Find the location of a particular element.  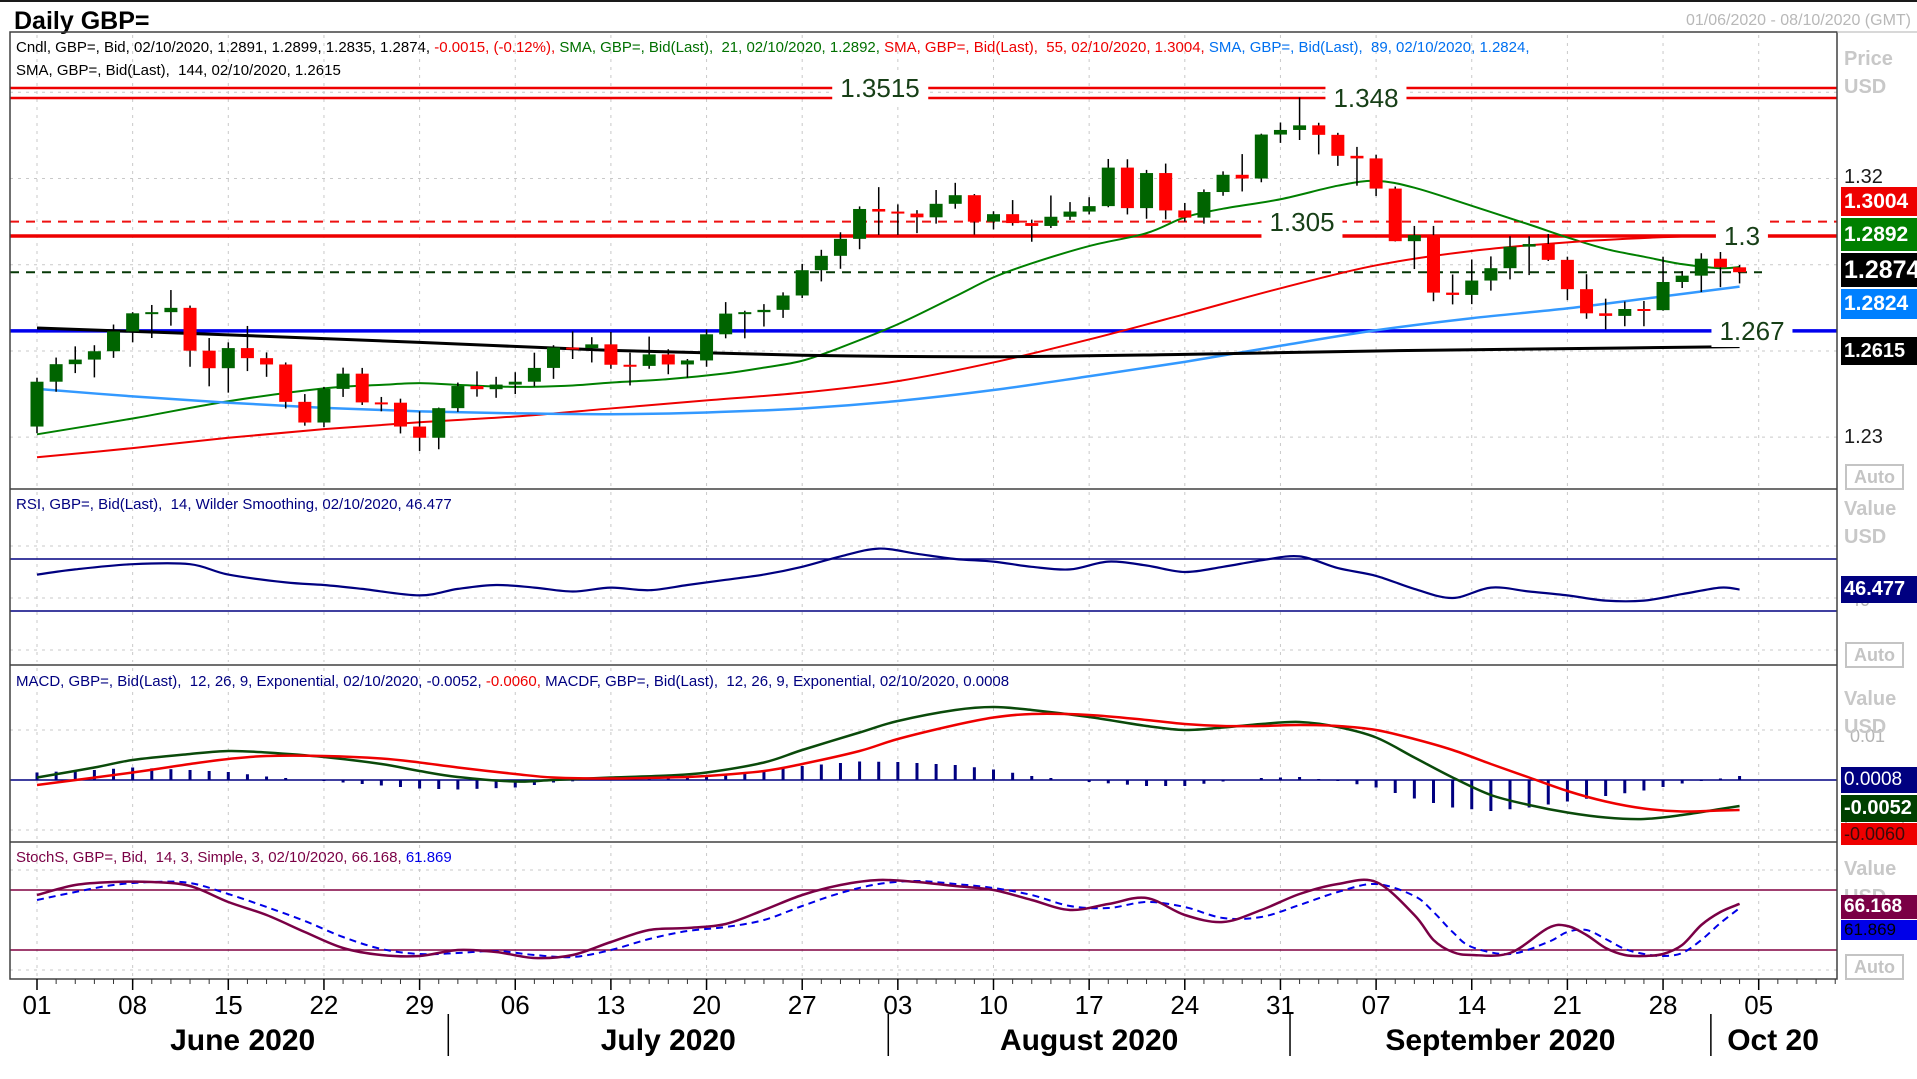

x-tick-label: 27 is located at coordinates (802, 1005).